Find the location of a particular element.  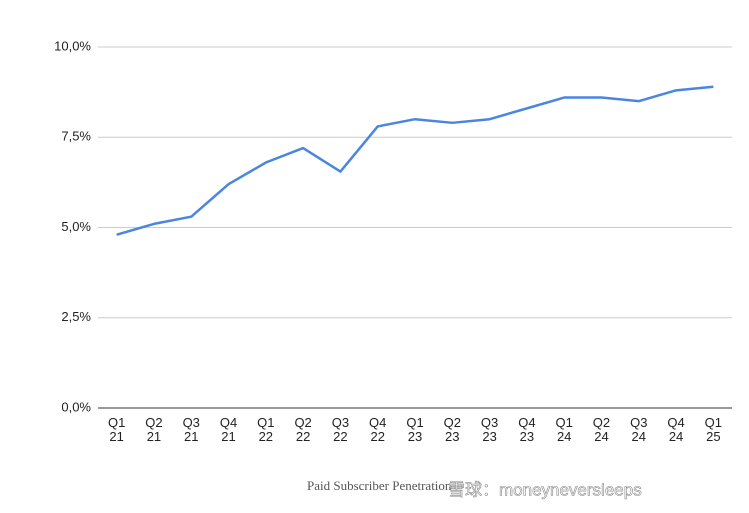

x-tick-label: Q3 21 is located at coordinates (191, 429).